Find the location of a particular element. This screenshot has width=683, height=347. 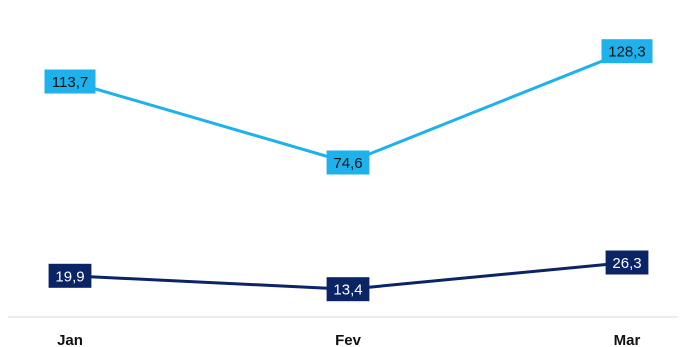

data-label-text: 19,9 is located at coordinates (69, 276).